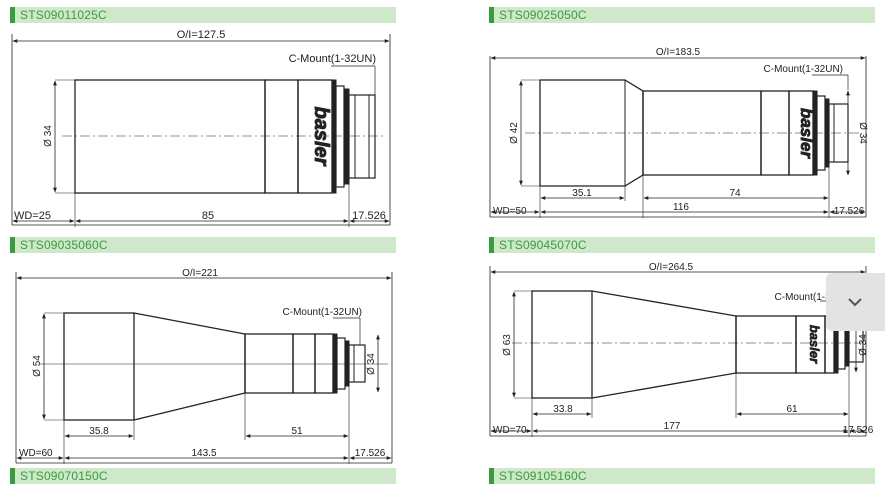  Describe the element at coordinates (510, 430) in the screenshot. I see `wd-label: WD=70` at that location.